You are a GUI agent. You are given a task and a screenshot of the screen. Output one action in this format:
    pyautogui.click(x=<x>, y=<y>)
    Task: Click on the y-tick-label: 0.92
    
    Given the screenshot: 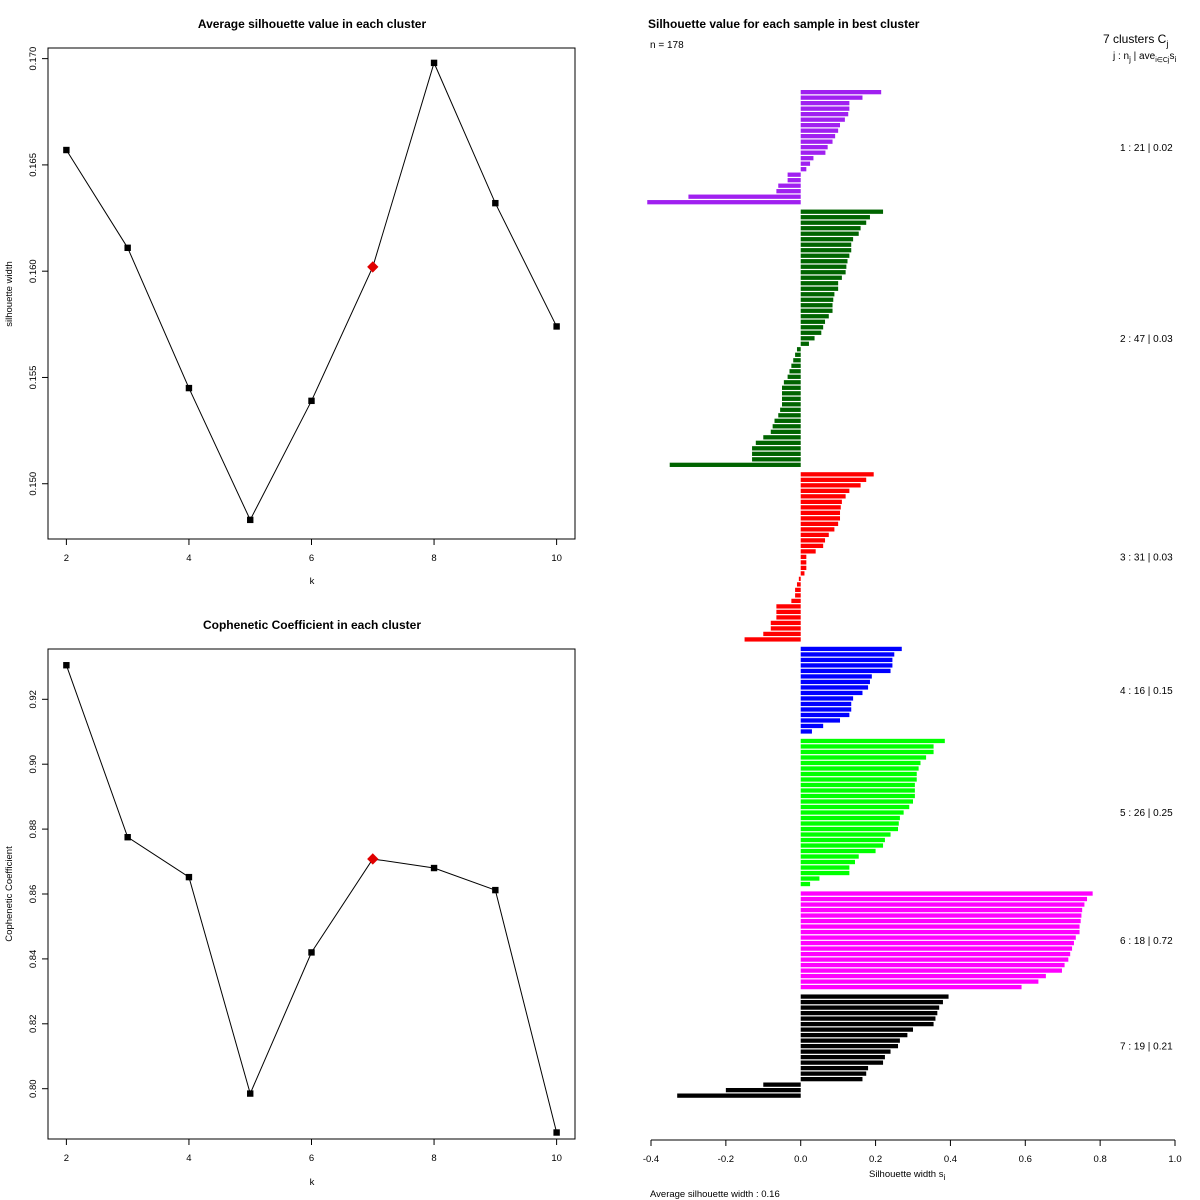 What is the action you would take?
    pyautogui.click(x=33, y=699)
    